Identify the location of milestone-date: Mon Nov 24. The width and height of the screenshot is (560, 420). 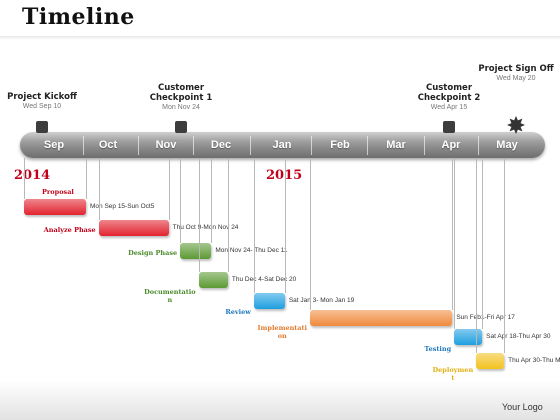
(181, 107).